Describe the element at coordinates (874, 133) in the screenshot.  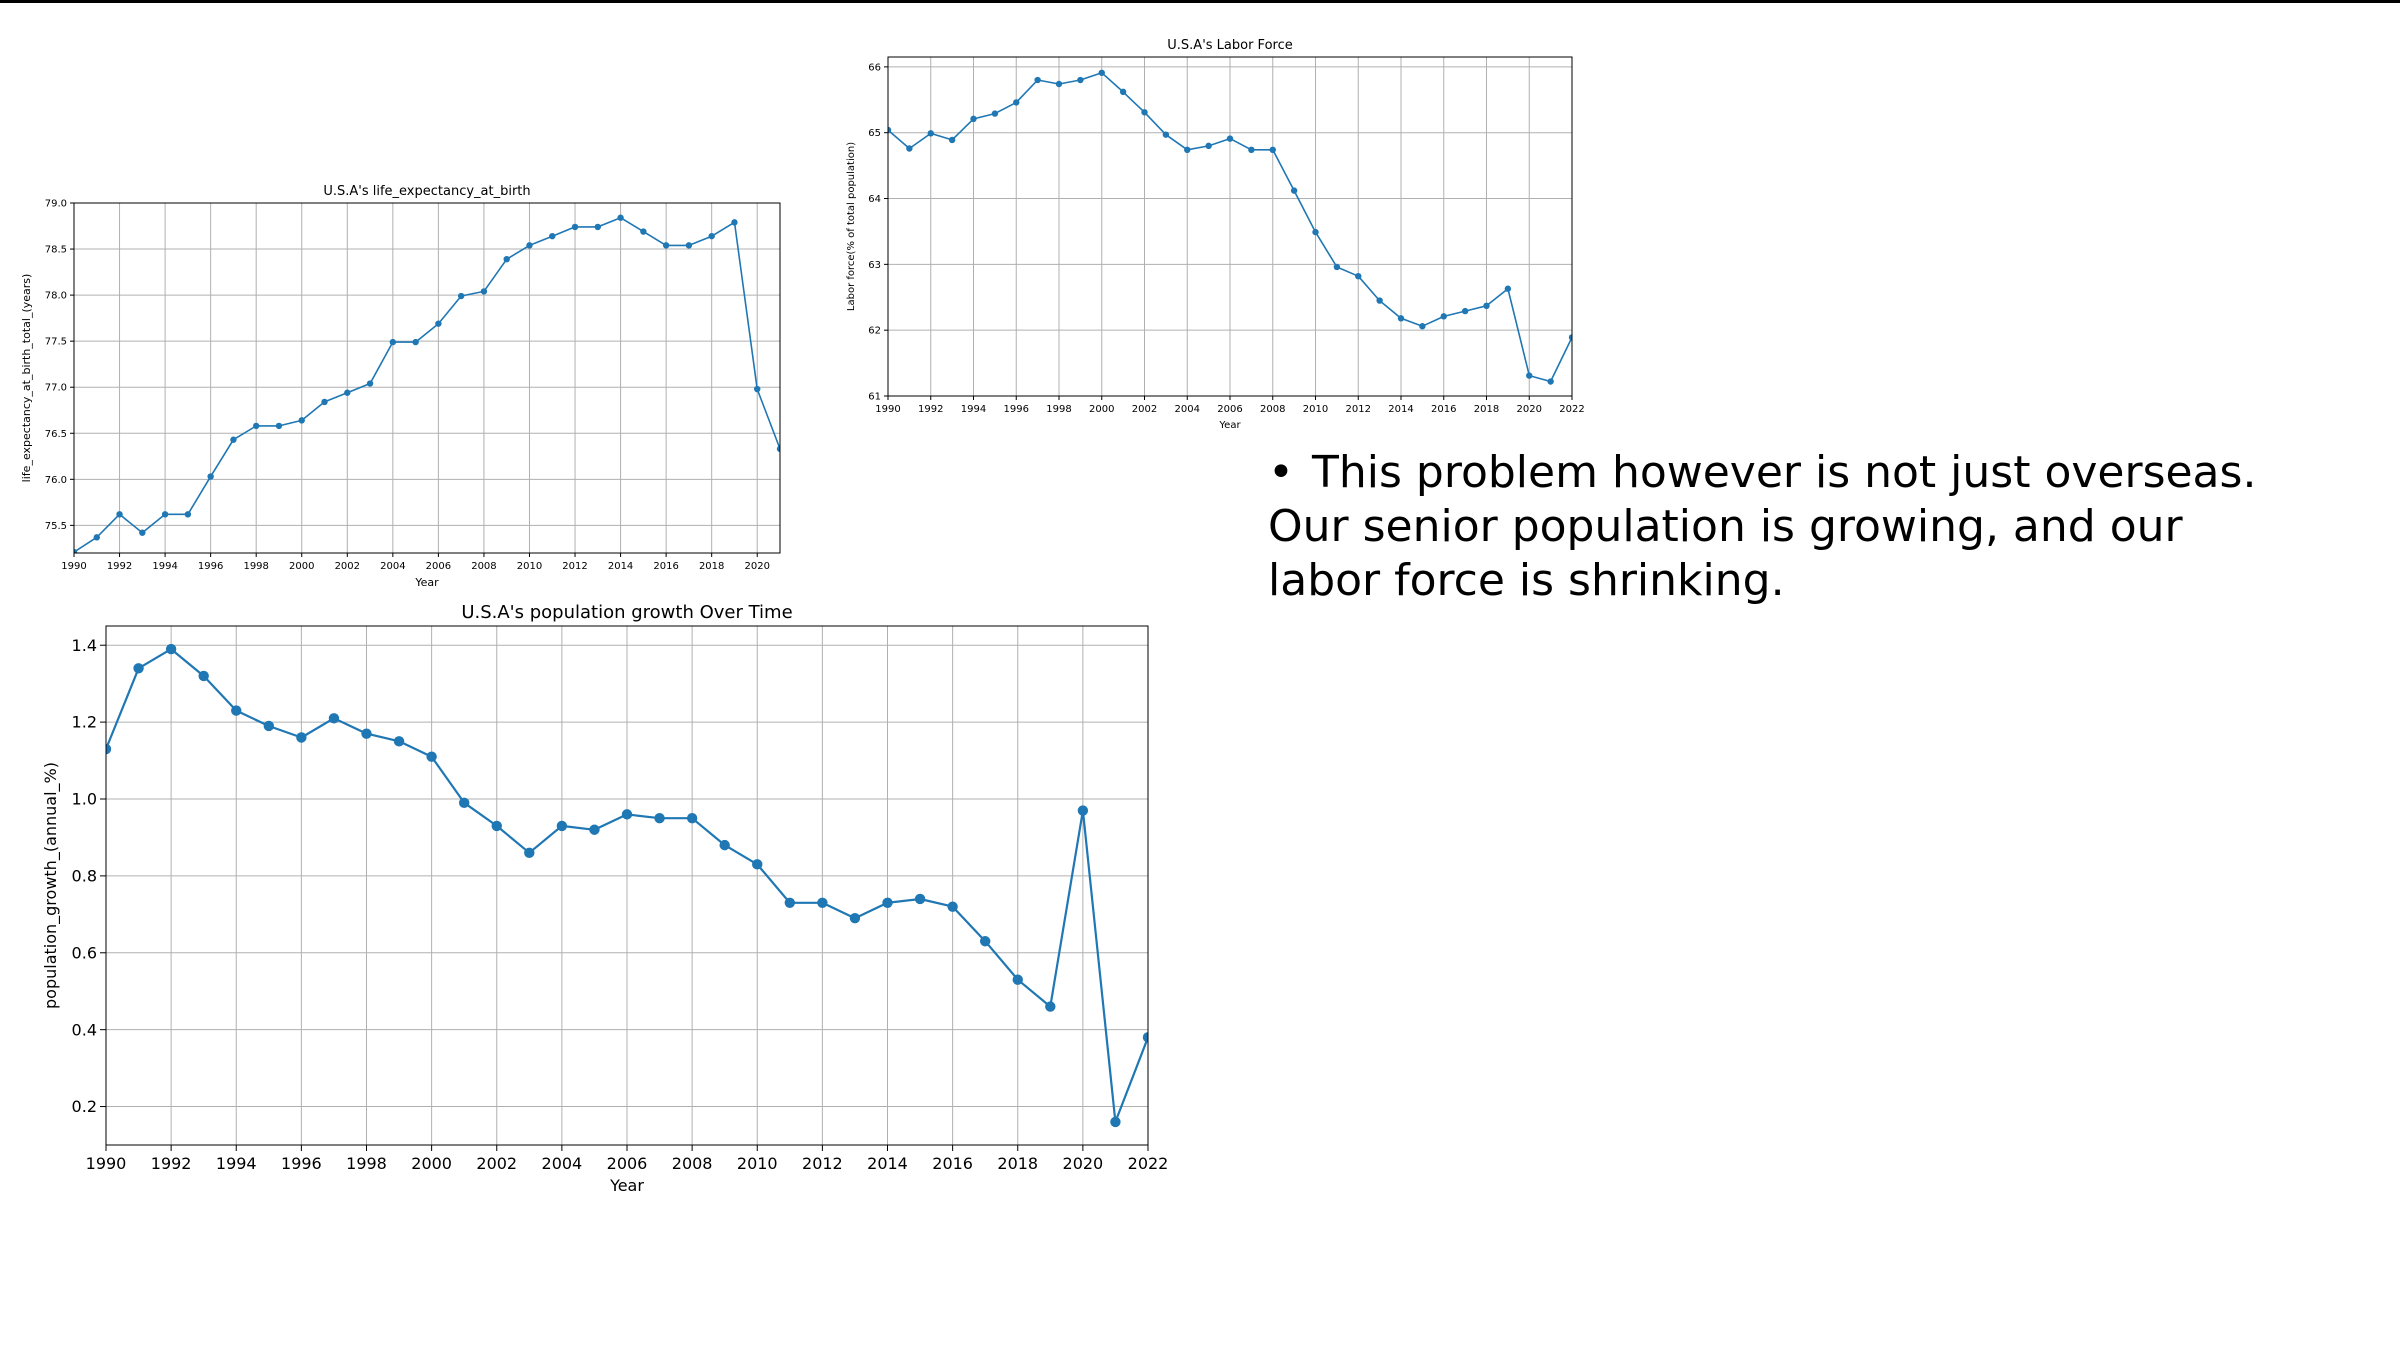
I see `y-tick-label: 65` at that location.